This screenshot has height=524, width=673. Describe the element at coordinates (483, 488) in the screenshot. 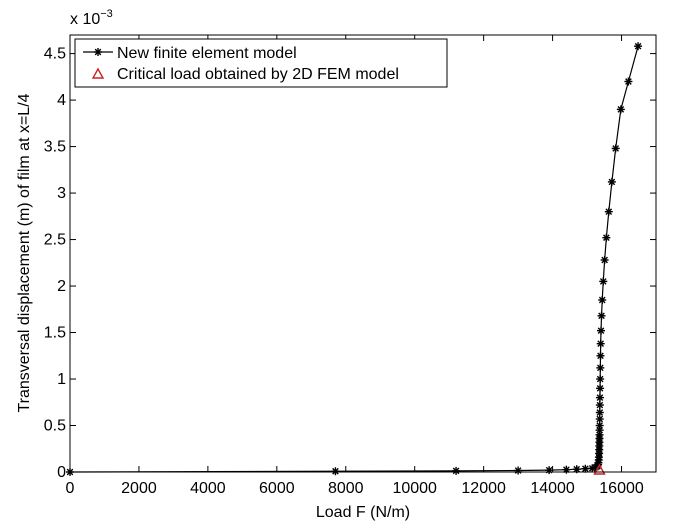

I see `x-tick-label: 12000` at that location.